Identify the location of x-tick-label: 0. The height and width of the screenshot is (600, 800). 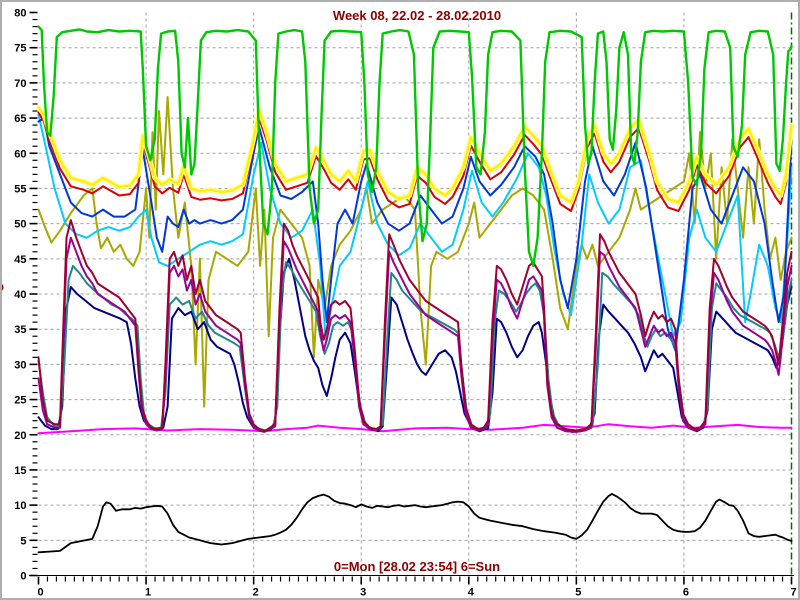
(40, 593).